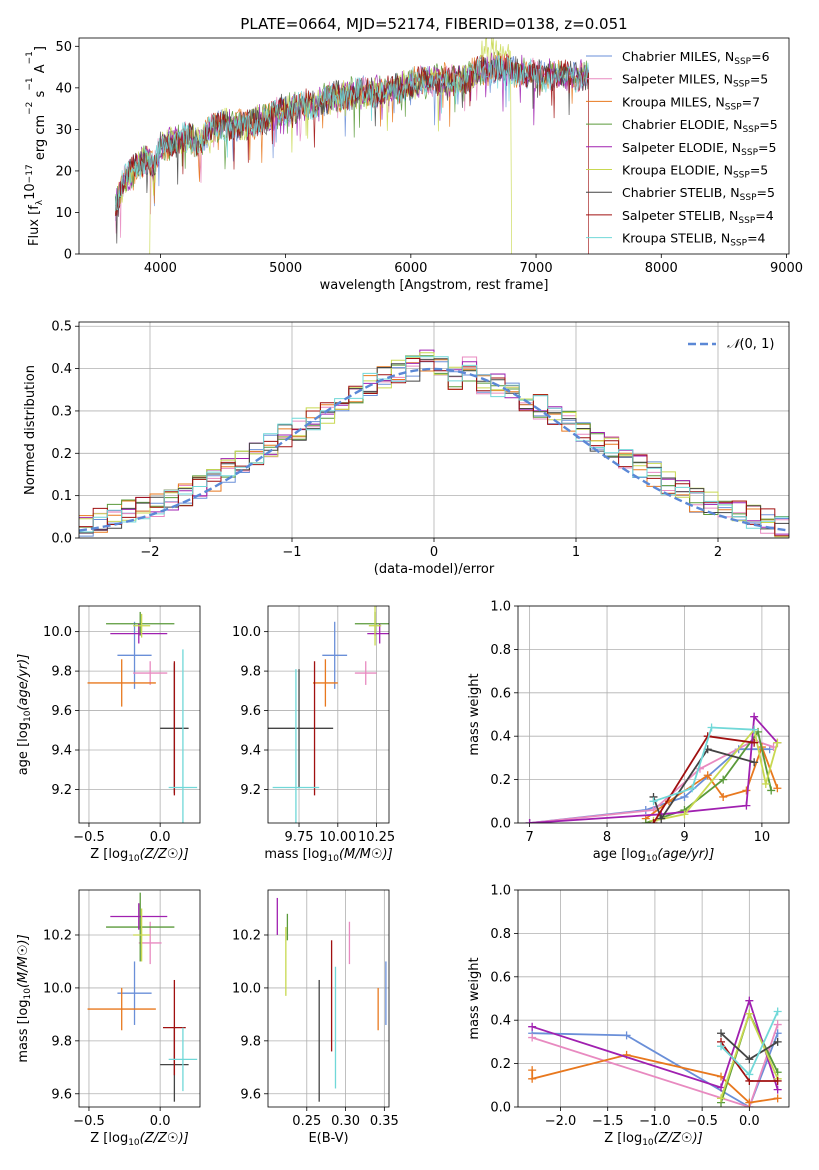 The width and height of the screenshot is (819, 1170). What do you see at coordinates (500, 891) in the screenshot?
I see `y-tick-label: 1.0` at bounding box center [500, 891].